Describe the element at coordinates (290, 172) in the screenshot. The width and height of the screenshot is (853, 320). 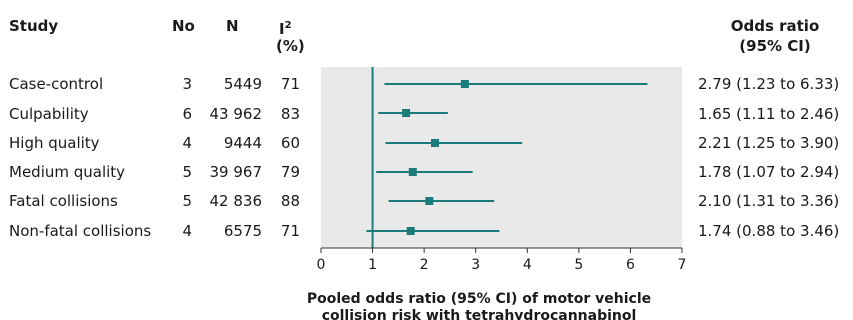
I see `row-i2: 79` at that location.